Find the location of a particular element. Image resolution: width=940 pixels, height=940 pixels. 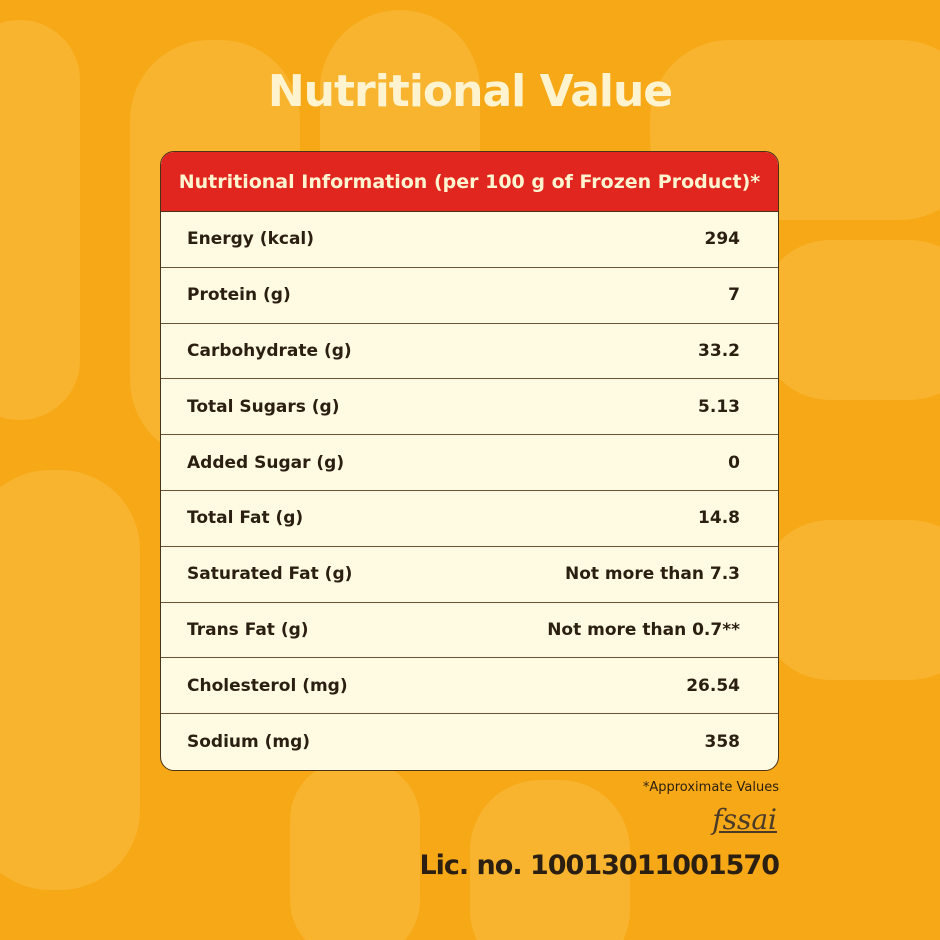

nutrient-value: 5.13 is located at coordinates (719, 406).